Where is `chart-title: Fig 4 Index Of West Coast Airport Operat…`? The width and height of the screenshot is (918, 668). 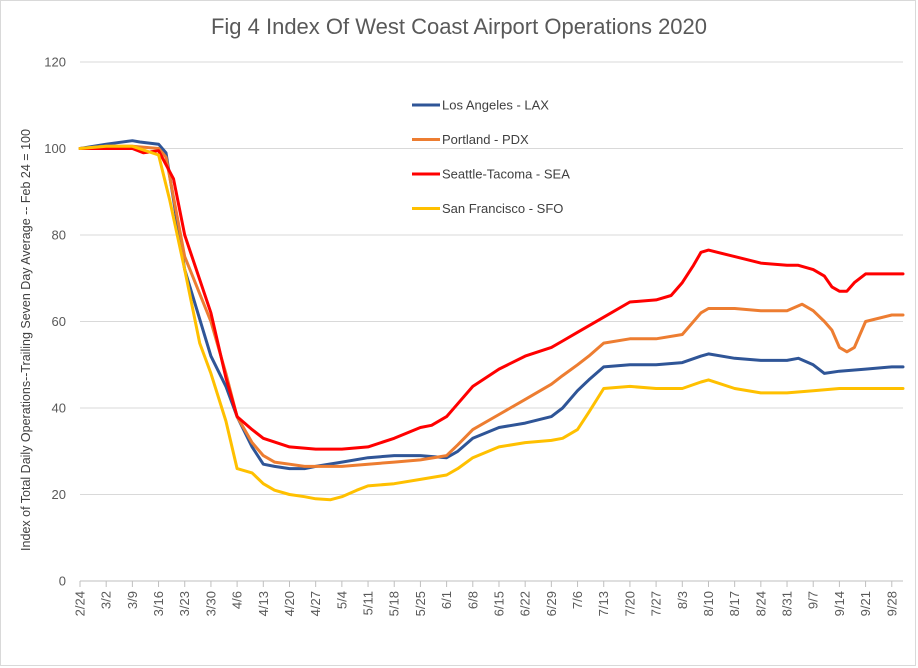
chart-title: Fig 4 Index Of West Coast Airport Operat… is located at coordinates (459, 26).